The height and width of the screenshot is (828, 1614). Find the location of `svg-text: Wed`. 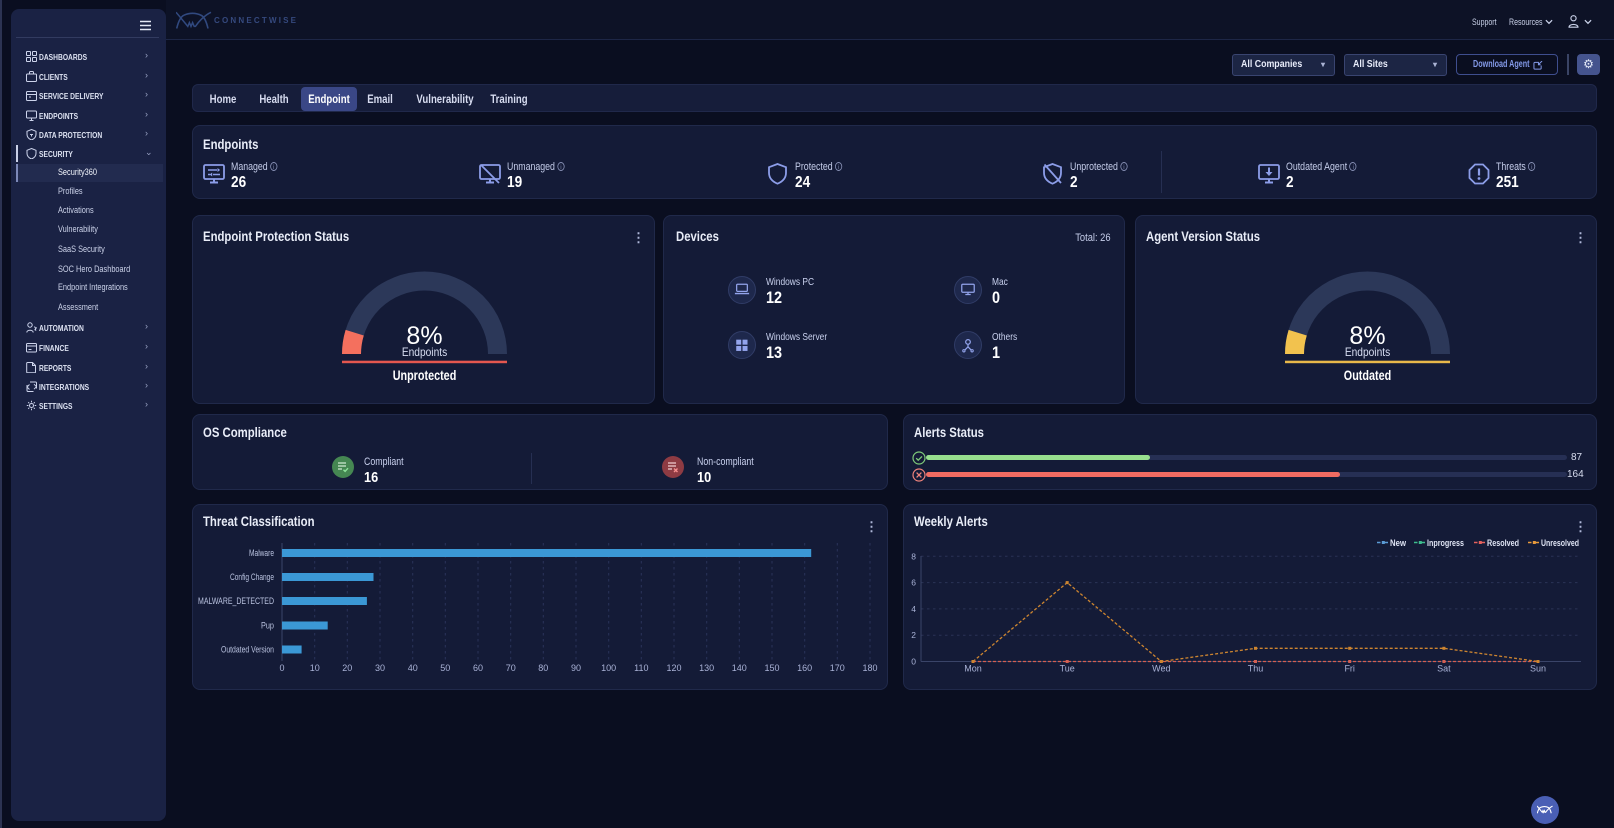

svg-text: Wed is located at coordinates (1161, 669).